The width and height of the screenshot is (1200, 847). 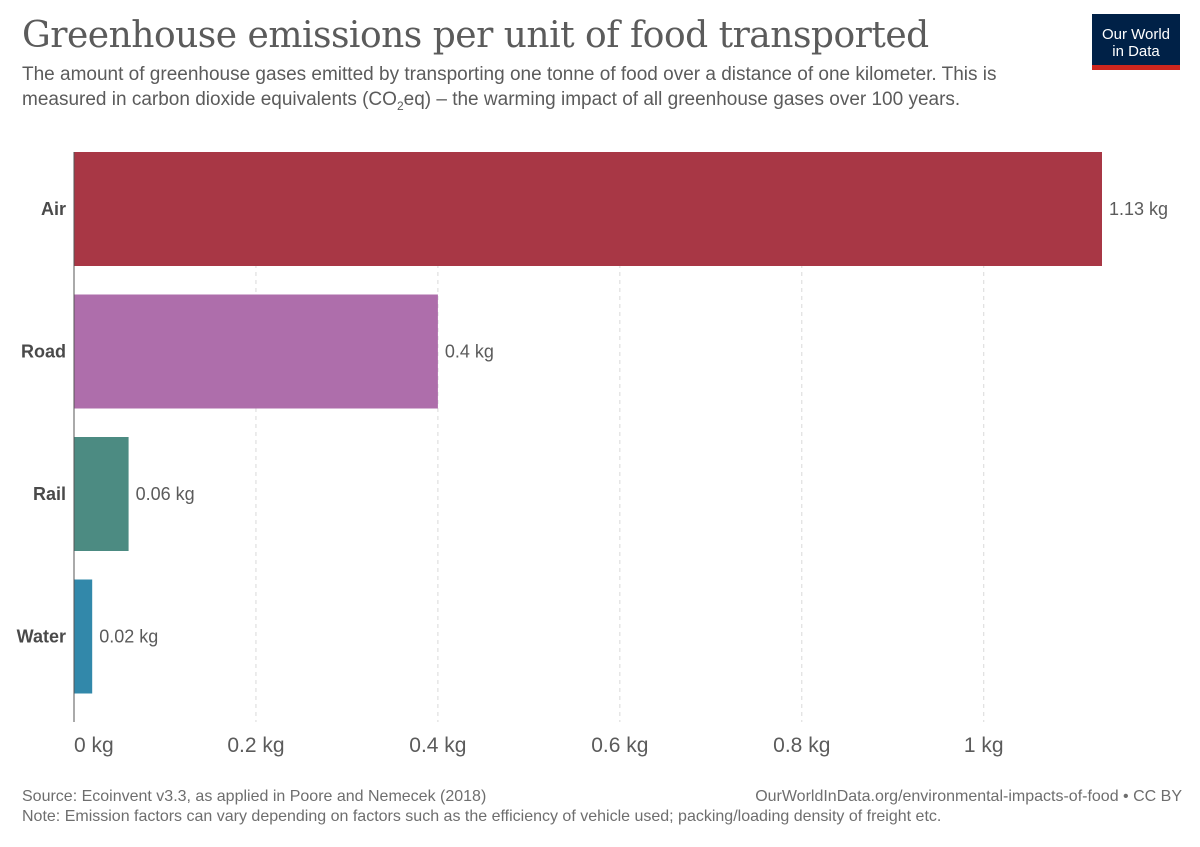 I want to click on bar-road, so click(x=256, y=351).